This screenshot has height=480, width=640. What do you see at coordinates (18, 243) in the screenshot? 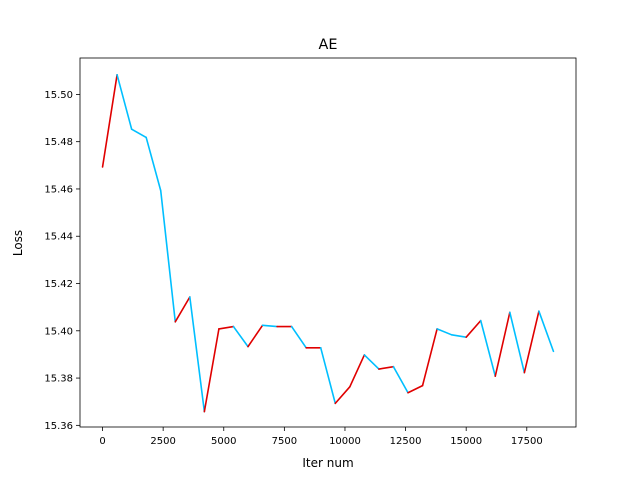
I see `y-axis-label: Loss` at bounding box center [18, 243].